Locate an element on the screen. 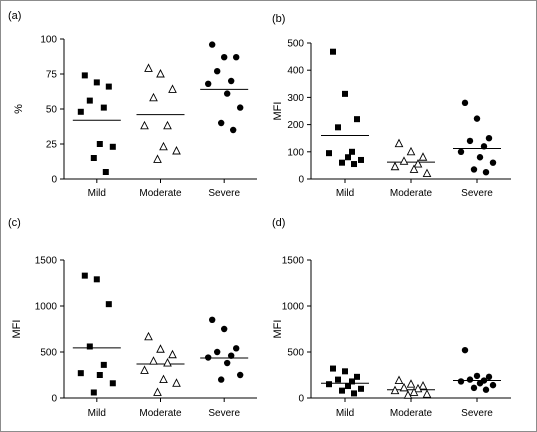 This screenshot has height=432, width=537. panel-label: (c) is located at coordinates (14, 223).